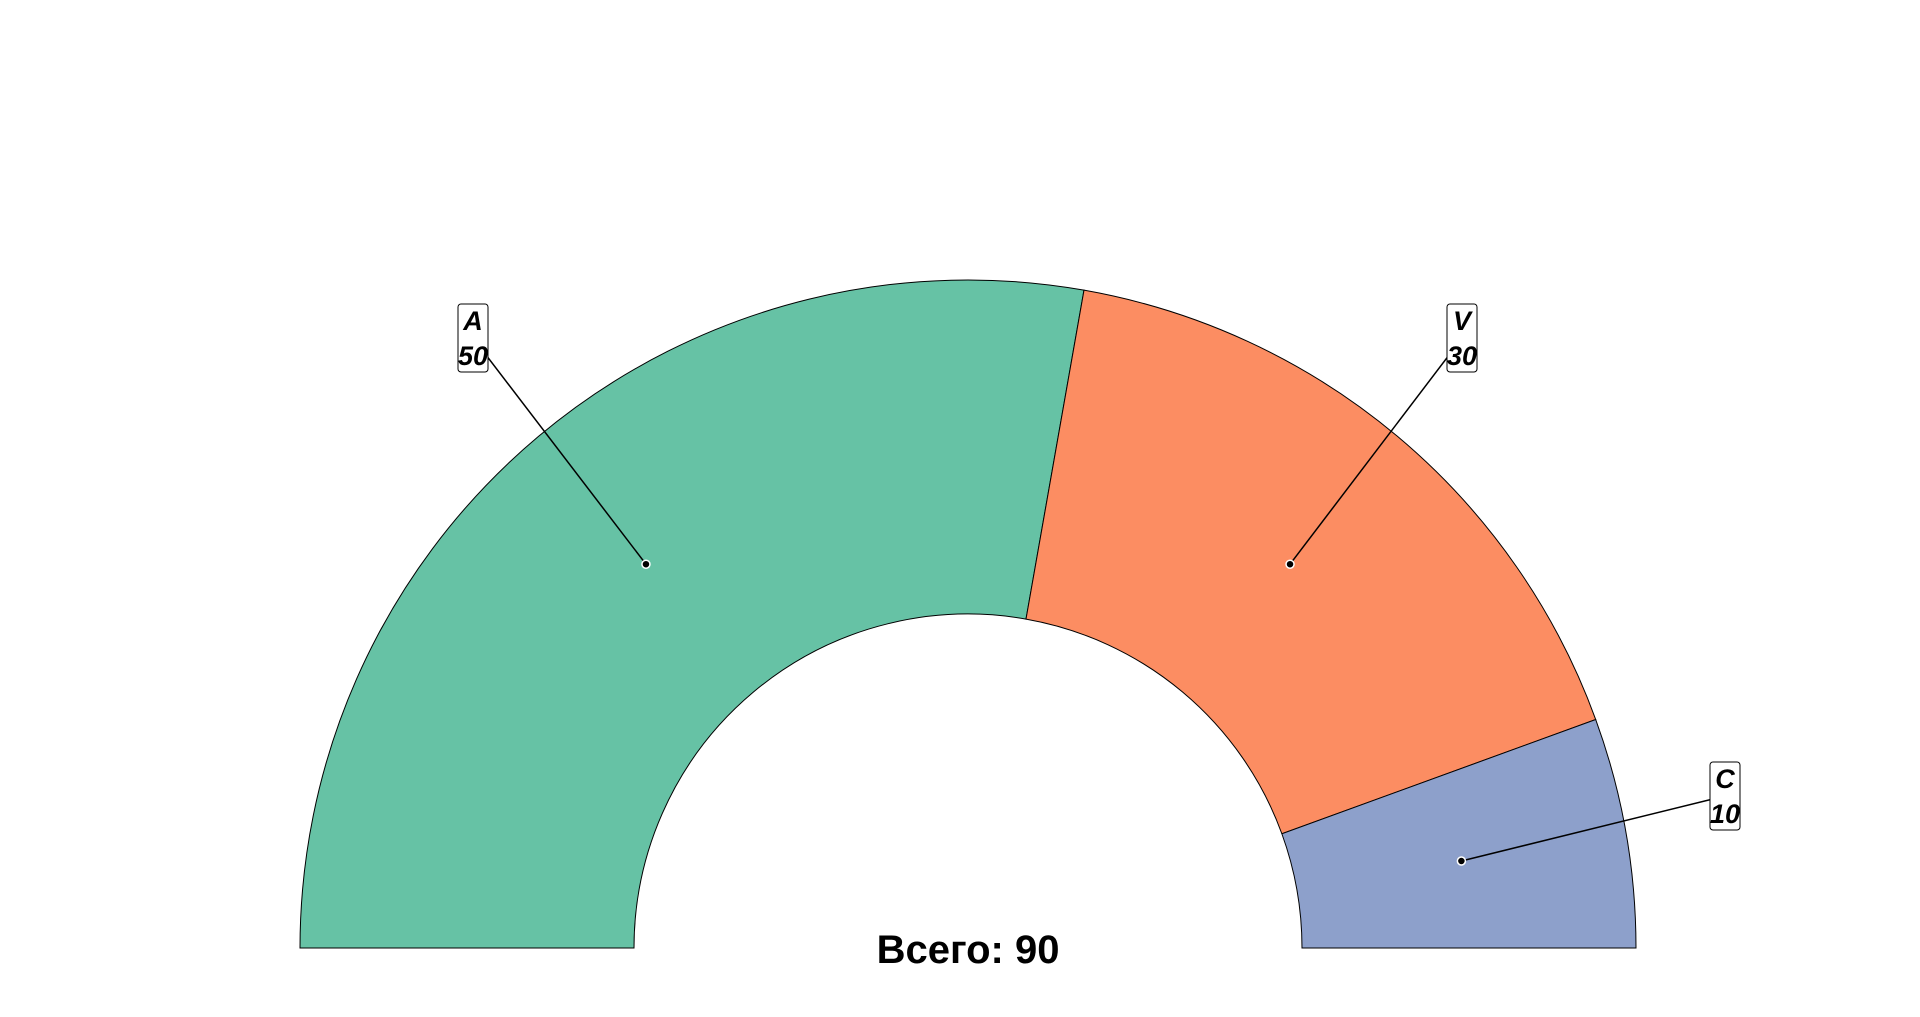  I want to click on label-box-v, so click(1462, 338).